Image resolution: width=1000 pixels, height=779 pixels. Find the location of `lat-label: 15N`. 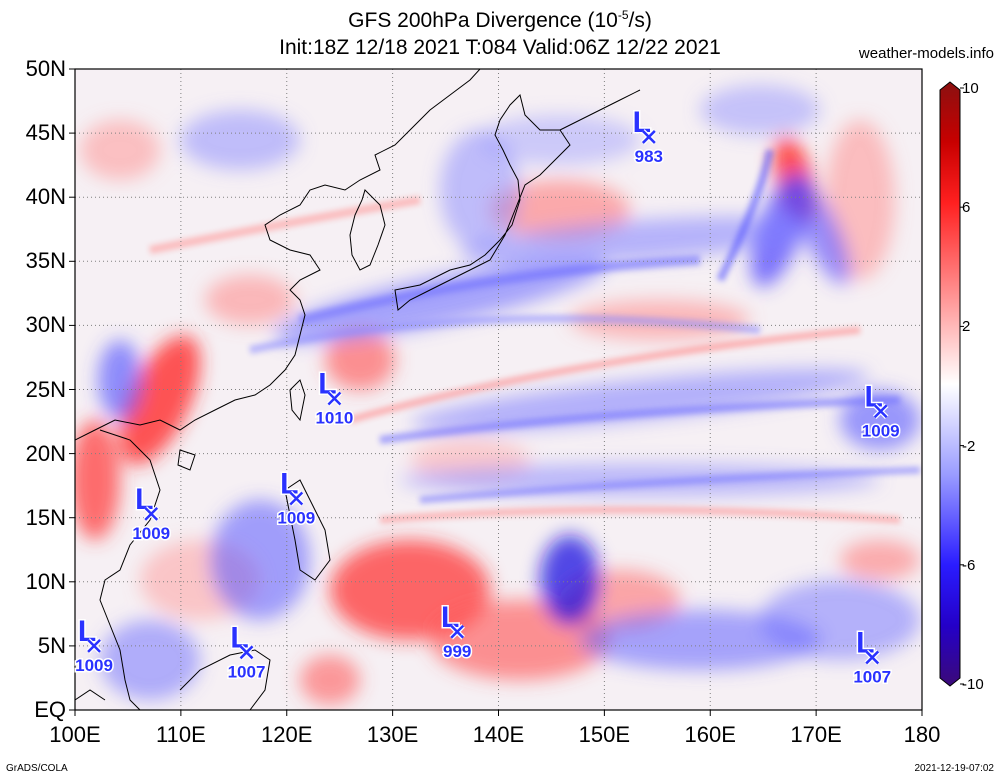

lat-label: 15N is located at coordinates (45, 517).